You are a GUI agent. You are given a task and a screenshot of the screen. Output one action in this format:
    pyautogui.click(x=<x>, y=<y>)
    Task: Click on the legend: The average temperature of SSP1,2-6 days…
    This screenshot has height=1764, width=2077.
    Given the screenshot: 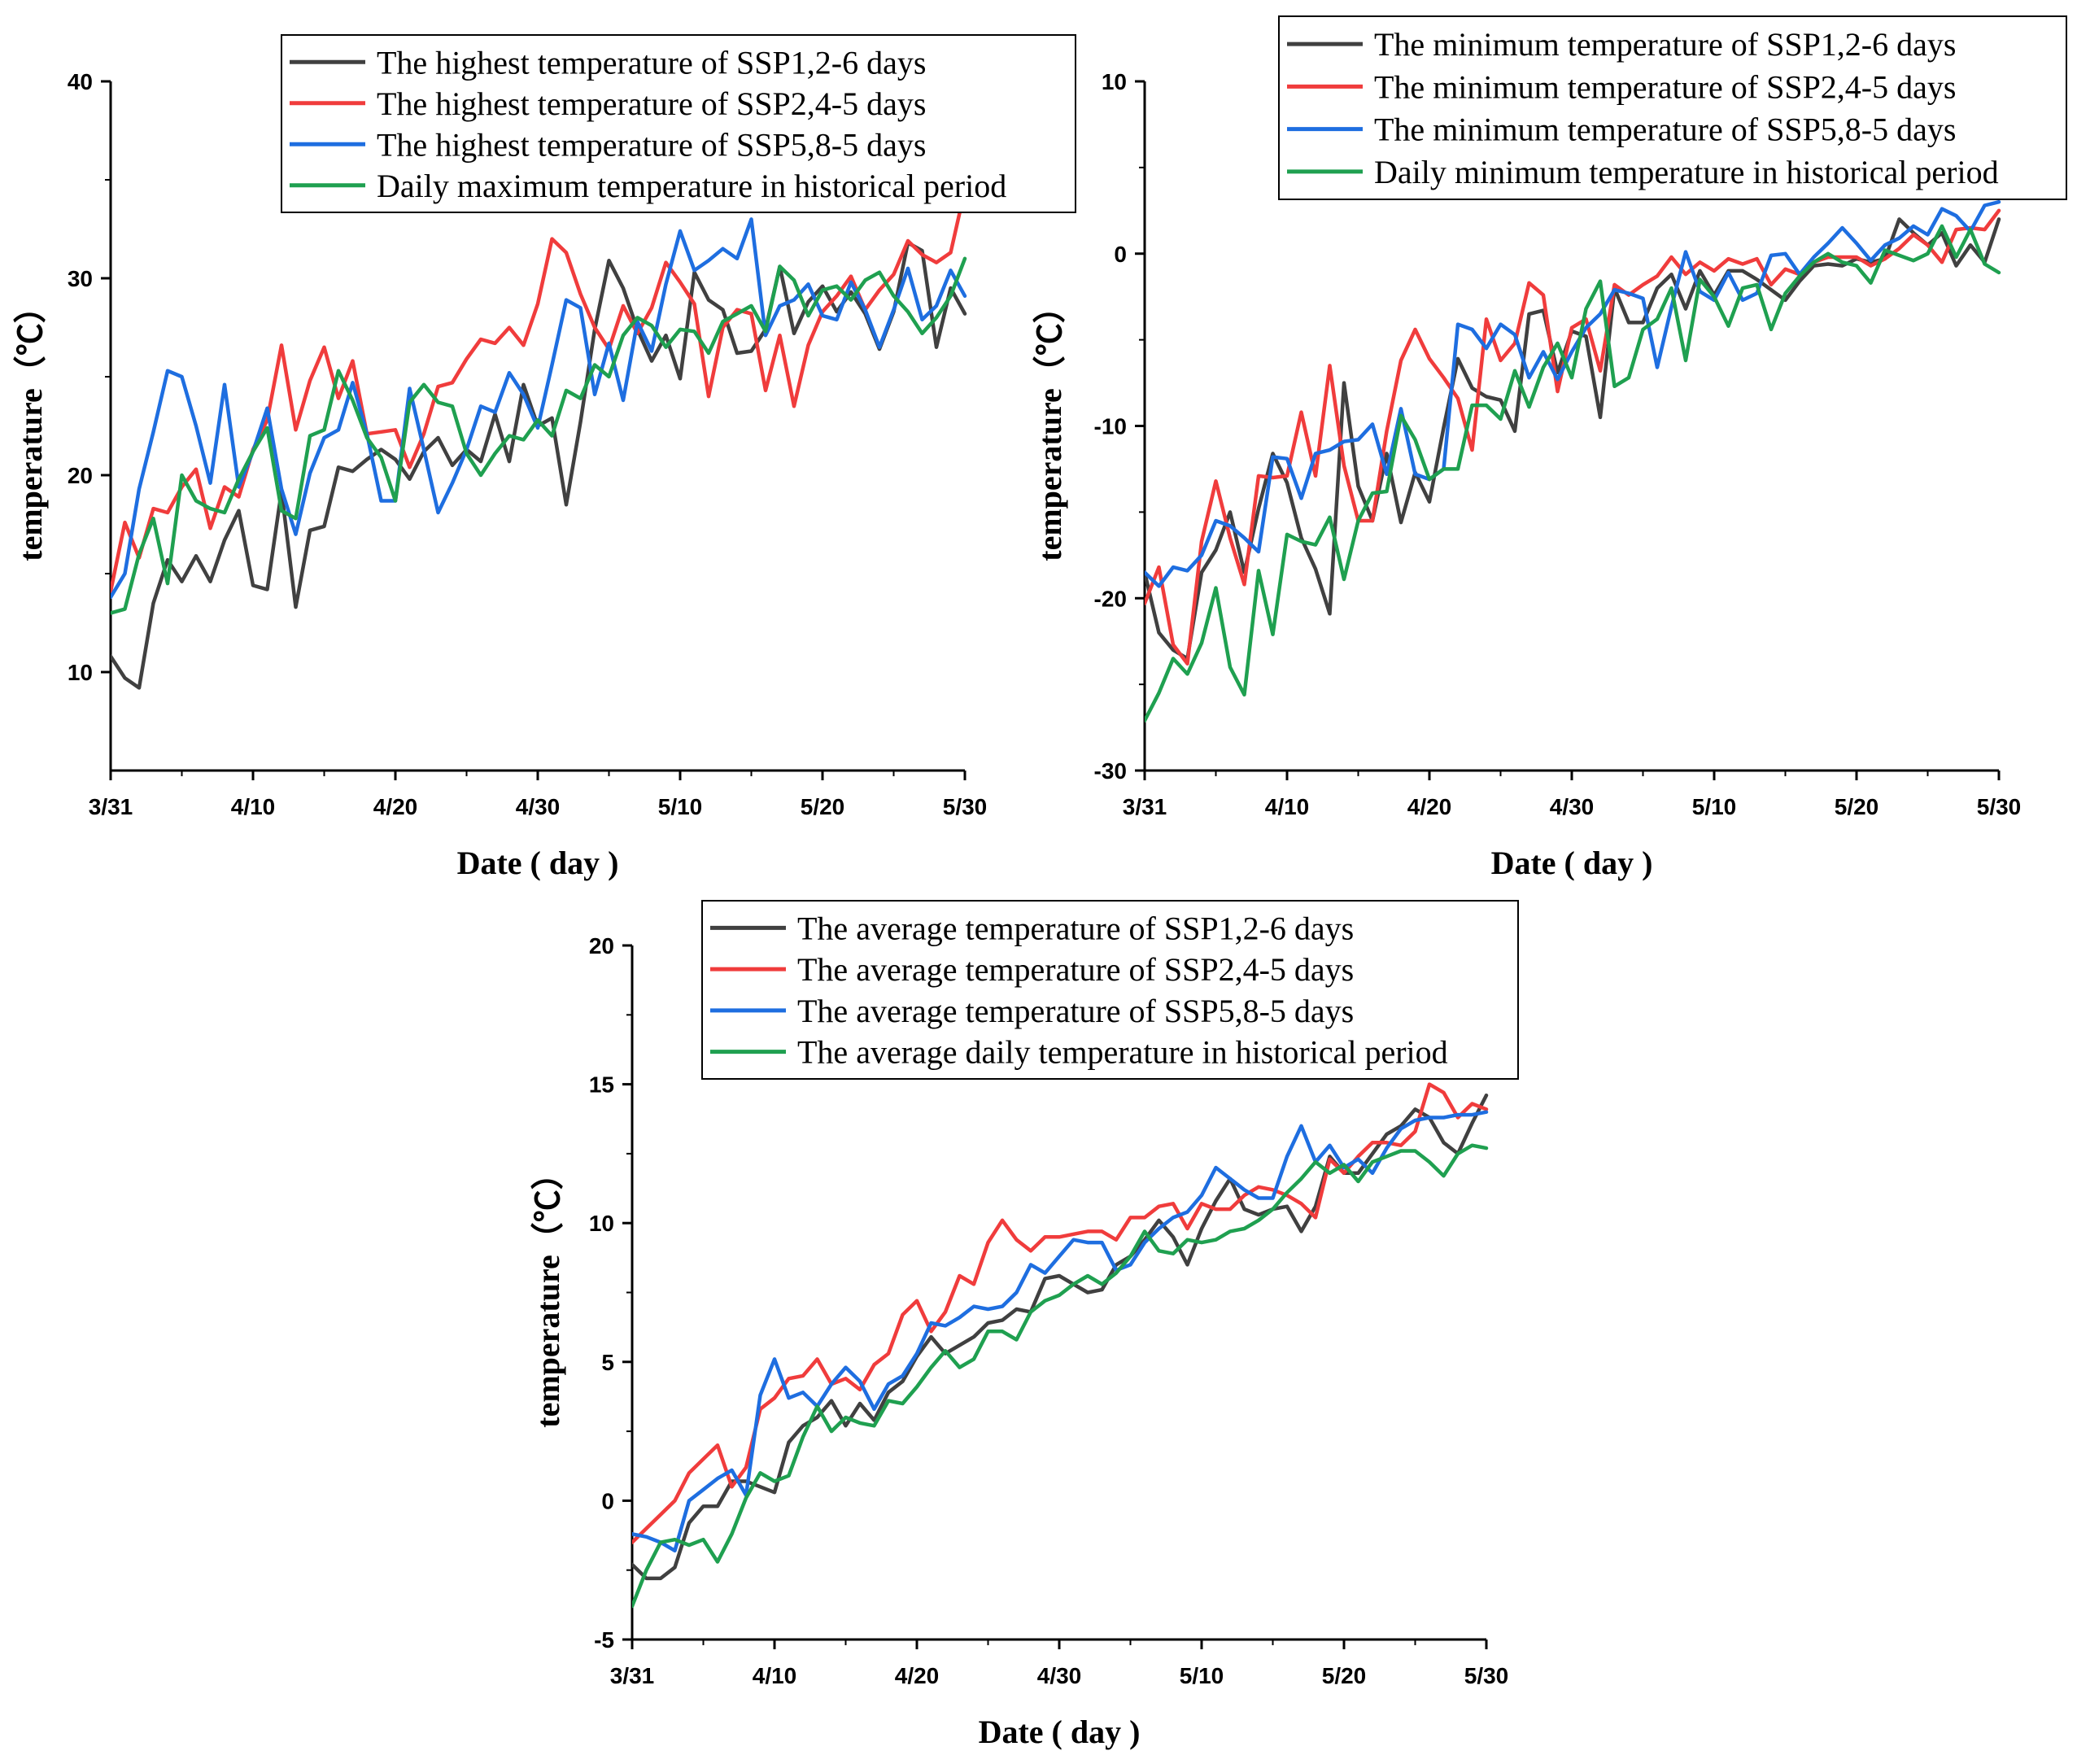 What is the action you would take?
    pyautogui.click(x=1110, y=990)
    